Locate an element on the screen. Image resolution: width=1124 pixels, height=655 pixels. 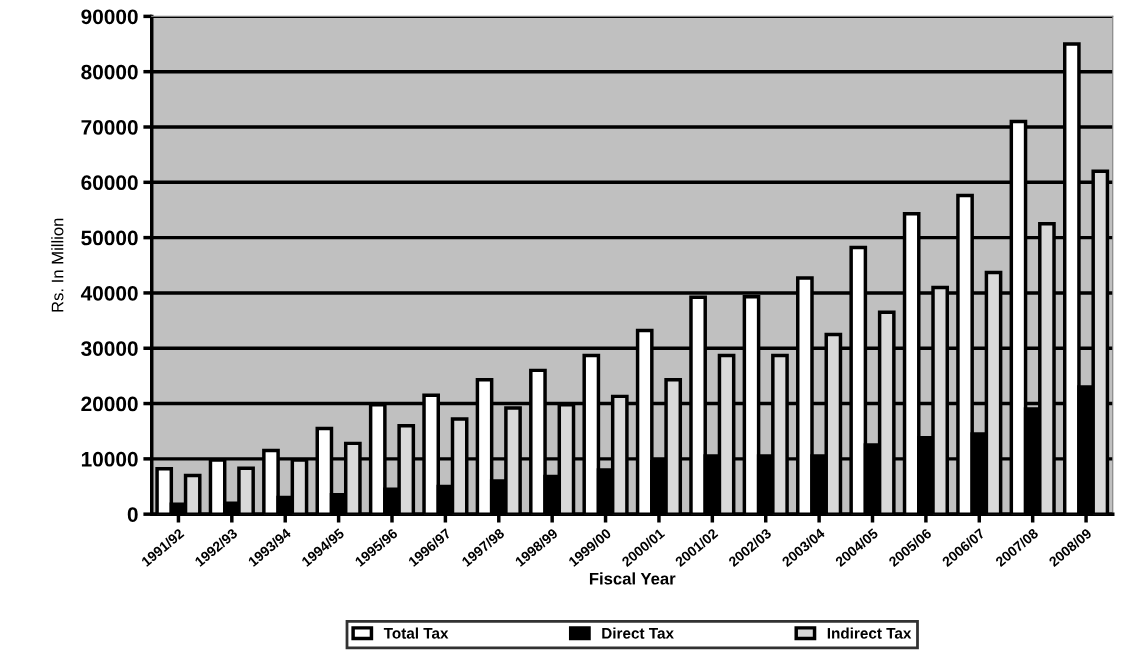
legend-label: Direct Tax is located at coordinates (638, 633).